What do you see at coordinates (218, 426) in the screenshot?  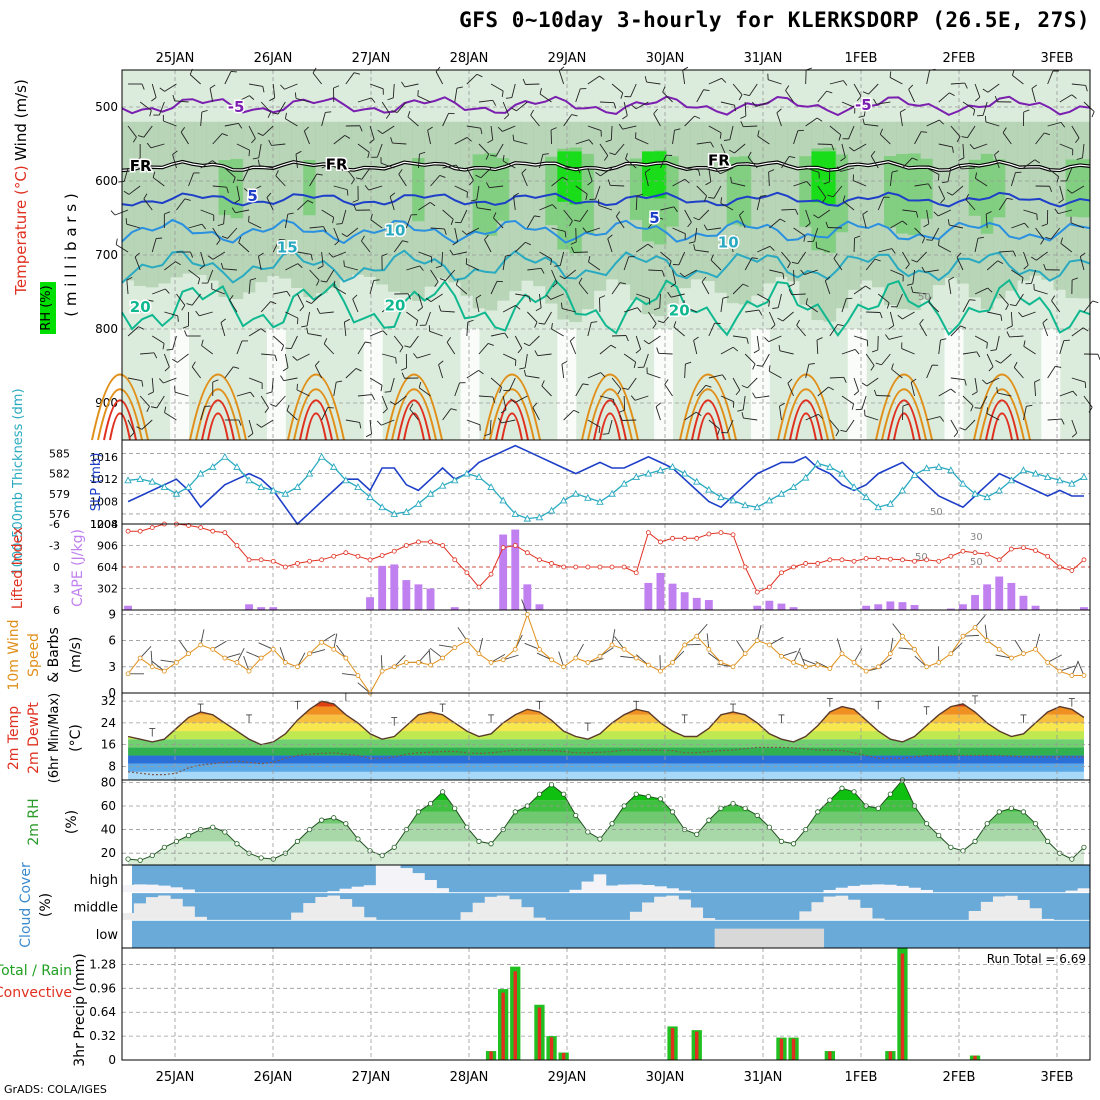 I see `surface-heat-contour` at bounding box center [218, 426].